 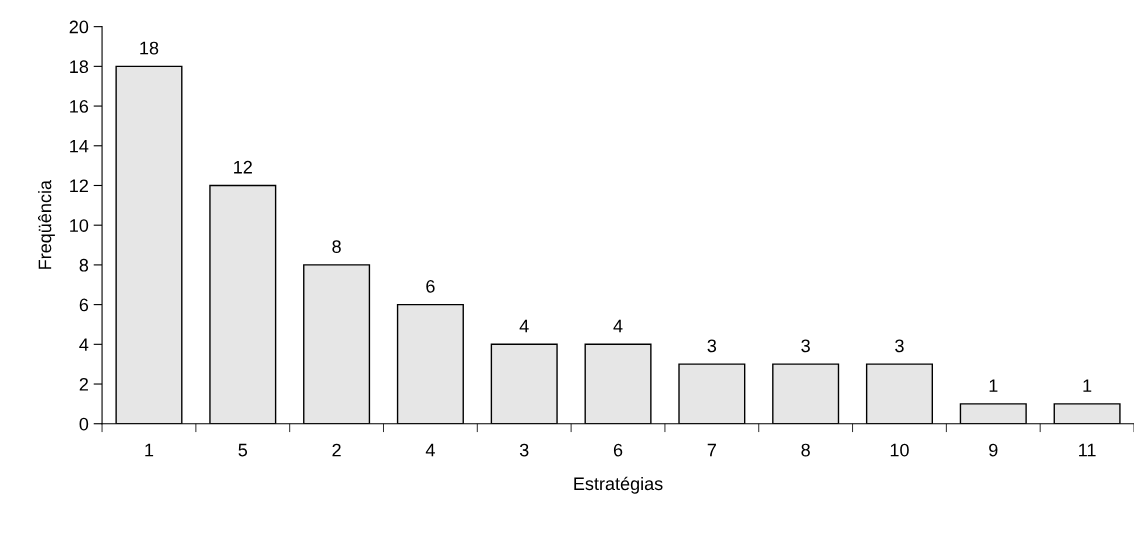 What do you see at coordinates (84, 265) in the screenshot?
I see `y-tick-label: 8` at bounding box center [84, 265].